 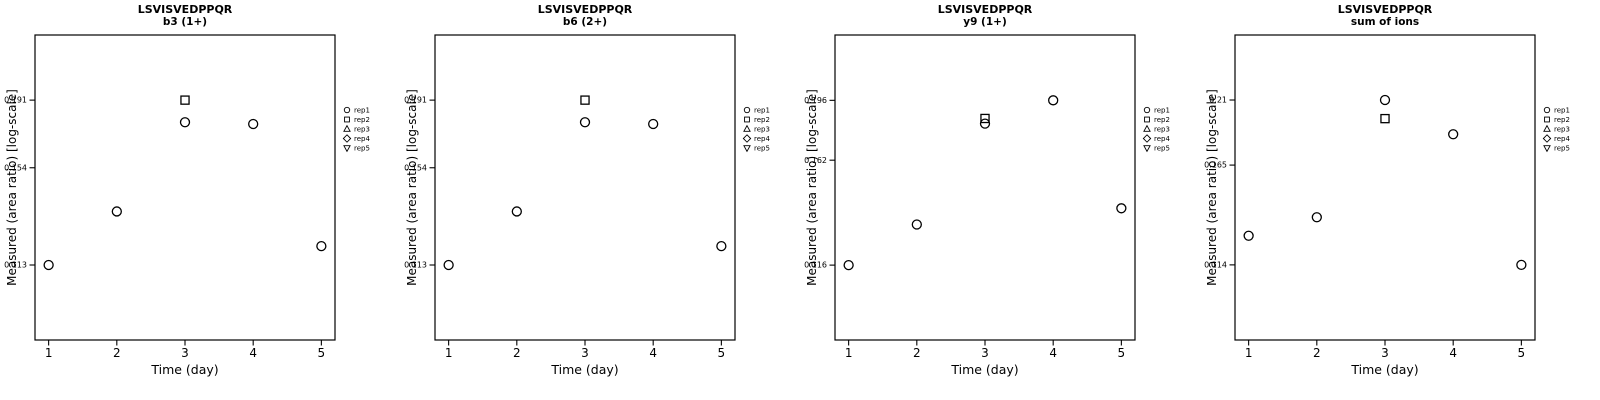 What do you see at coordinates (1385, 22) in the screenshot?
I see `panel-subtitle: sum of ions` at bounding box center [1385, 22].